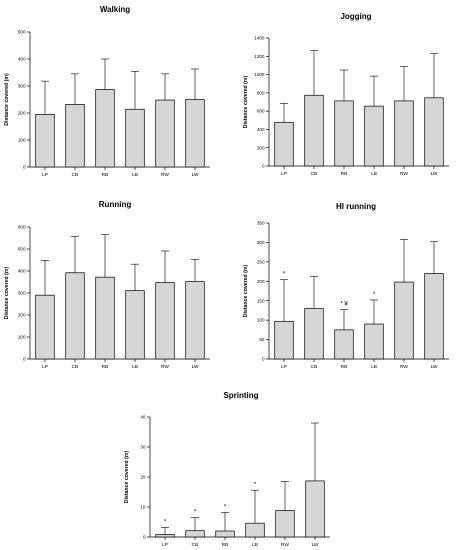 This screenshot has width=462, height=550. What do you see at coordinates (143, 507) in the screenshot?
I see `y-tick-label: 10` at bounding box center [143, 507].